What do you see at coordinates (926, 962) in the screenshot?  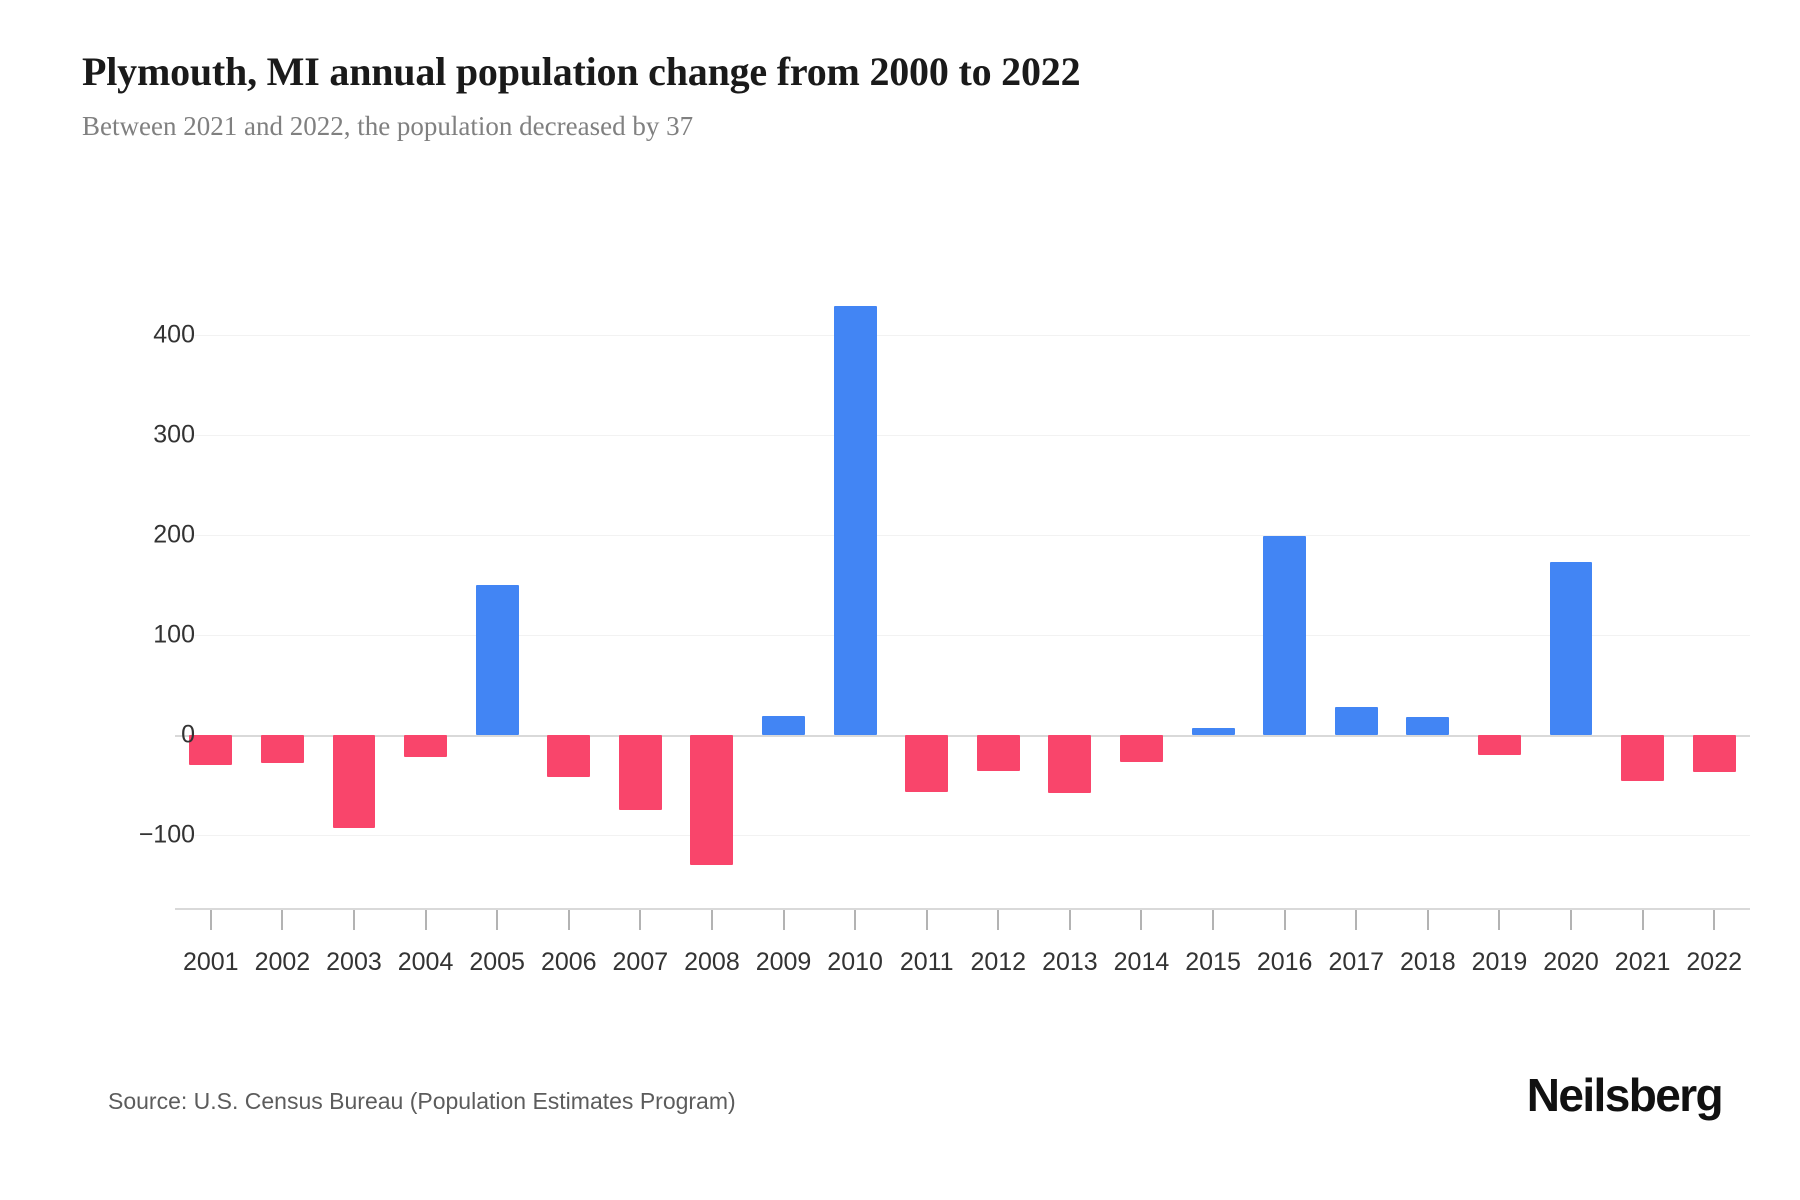 I see `x-axis-tick-label-2011: 2011` at bounding box center [926, 962].